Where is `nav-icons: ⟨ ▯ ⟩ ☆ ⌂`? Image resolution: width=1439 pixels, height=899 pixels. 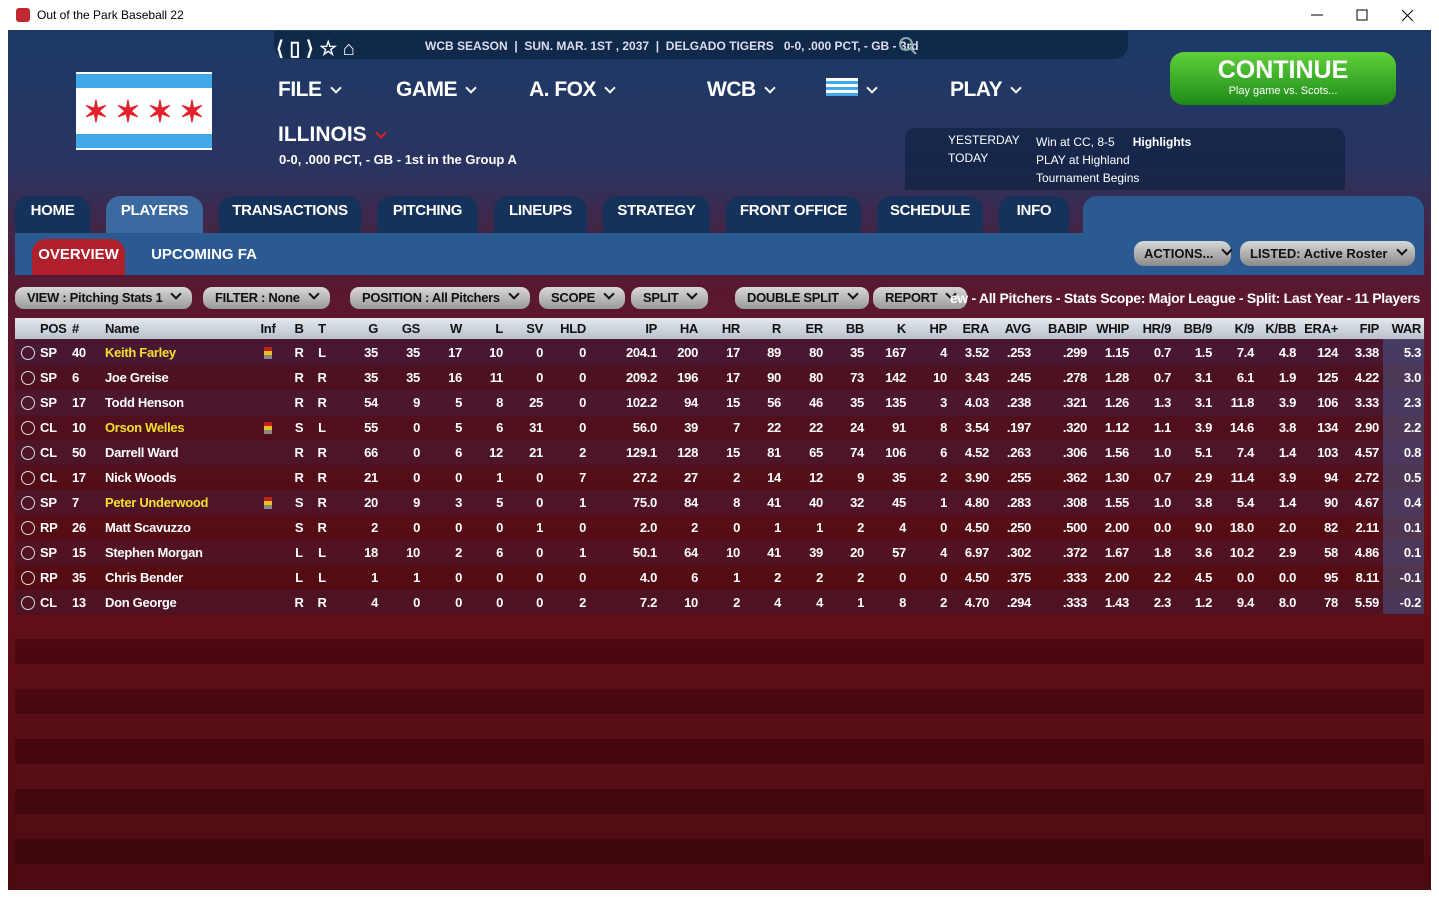
nav-icons: ⟨ ▯ ⟩ ☆ ⌂ is located at coordinates (315, 49).